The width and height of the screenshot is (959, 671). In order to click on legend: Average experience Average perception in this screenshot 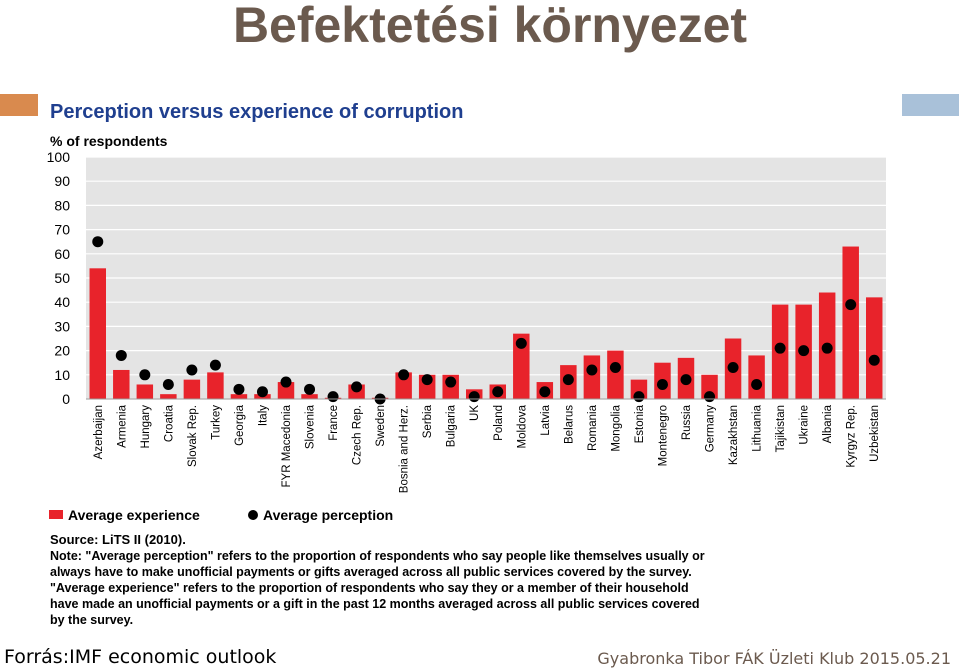, I will do `click(221, 515)`.